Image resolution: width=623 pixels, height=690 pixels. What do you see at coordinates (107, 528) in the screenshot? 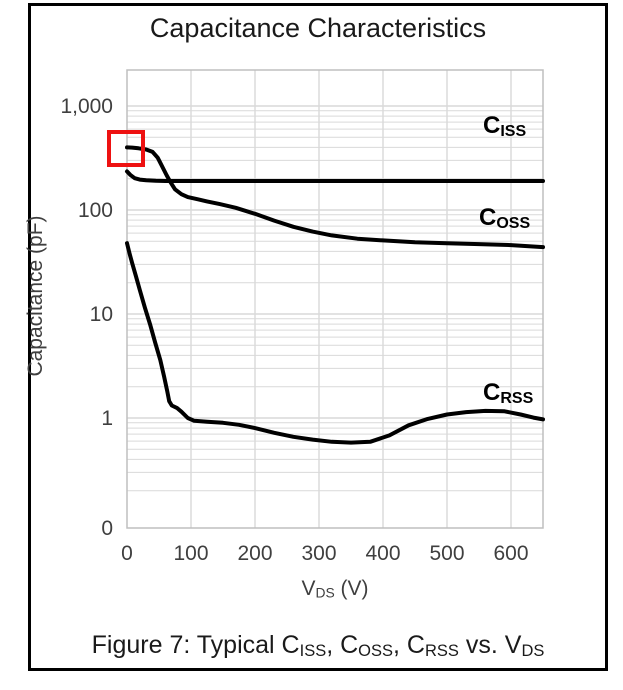
I see `y-tick-label: 0` at bounding box center [107, 528].